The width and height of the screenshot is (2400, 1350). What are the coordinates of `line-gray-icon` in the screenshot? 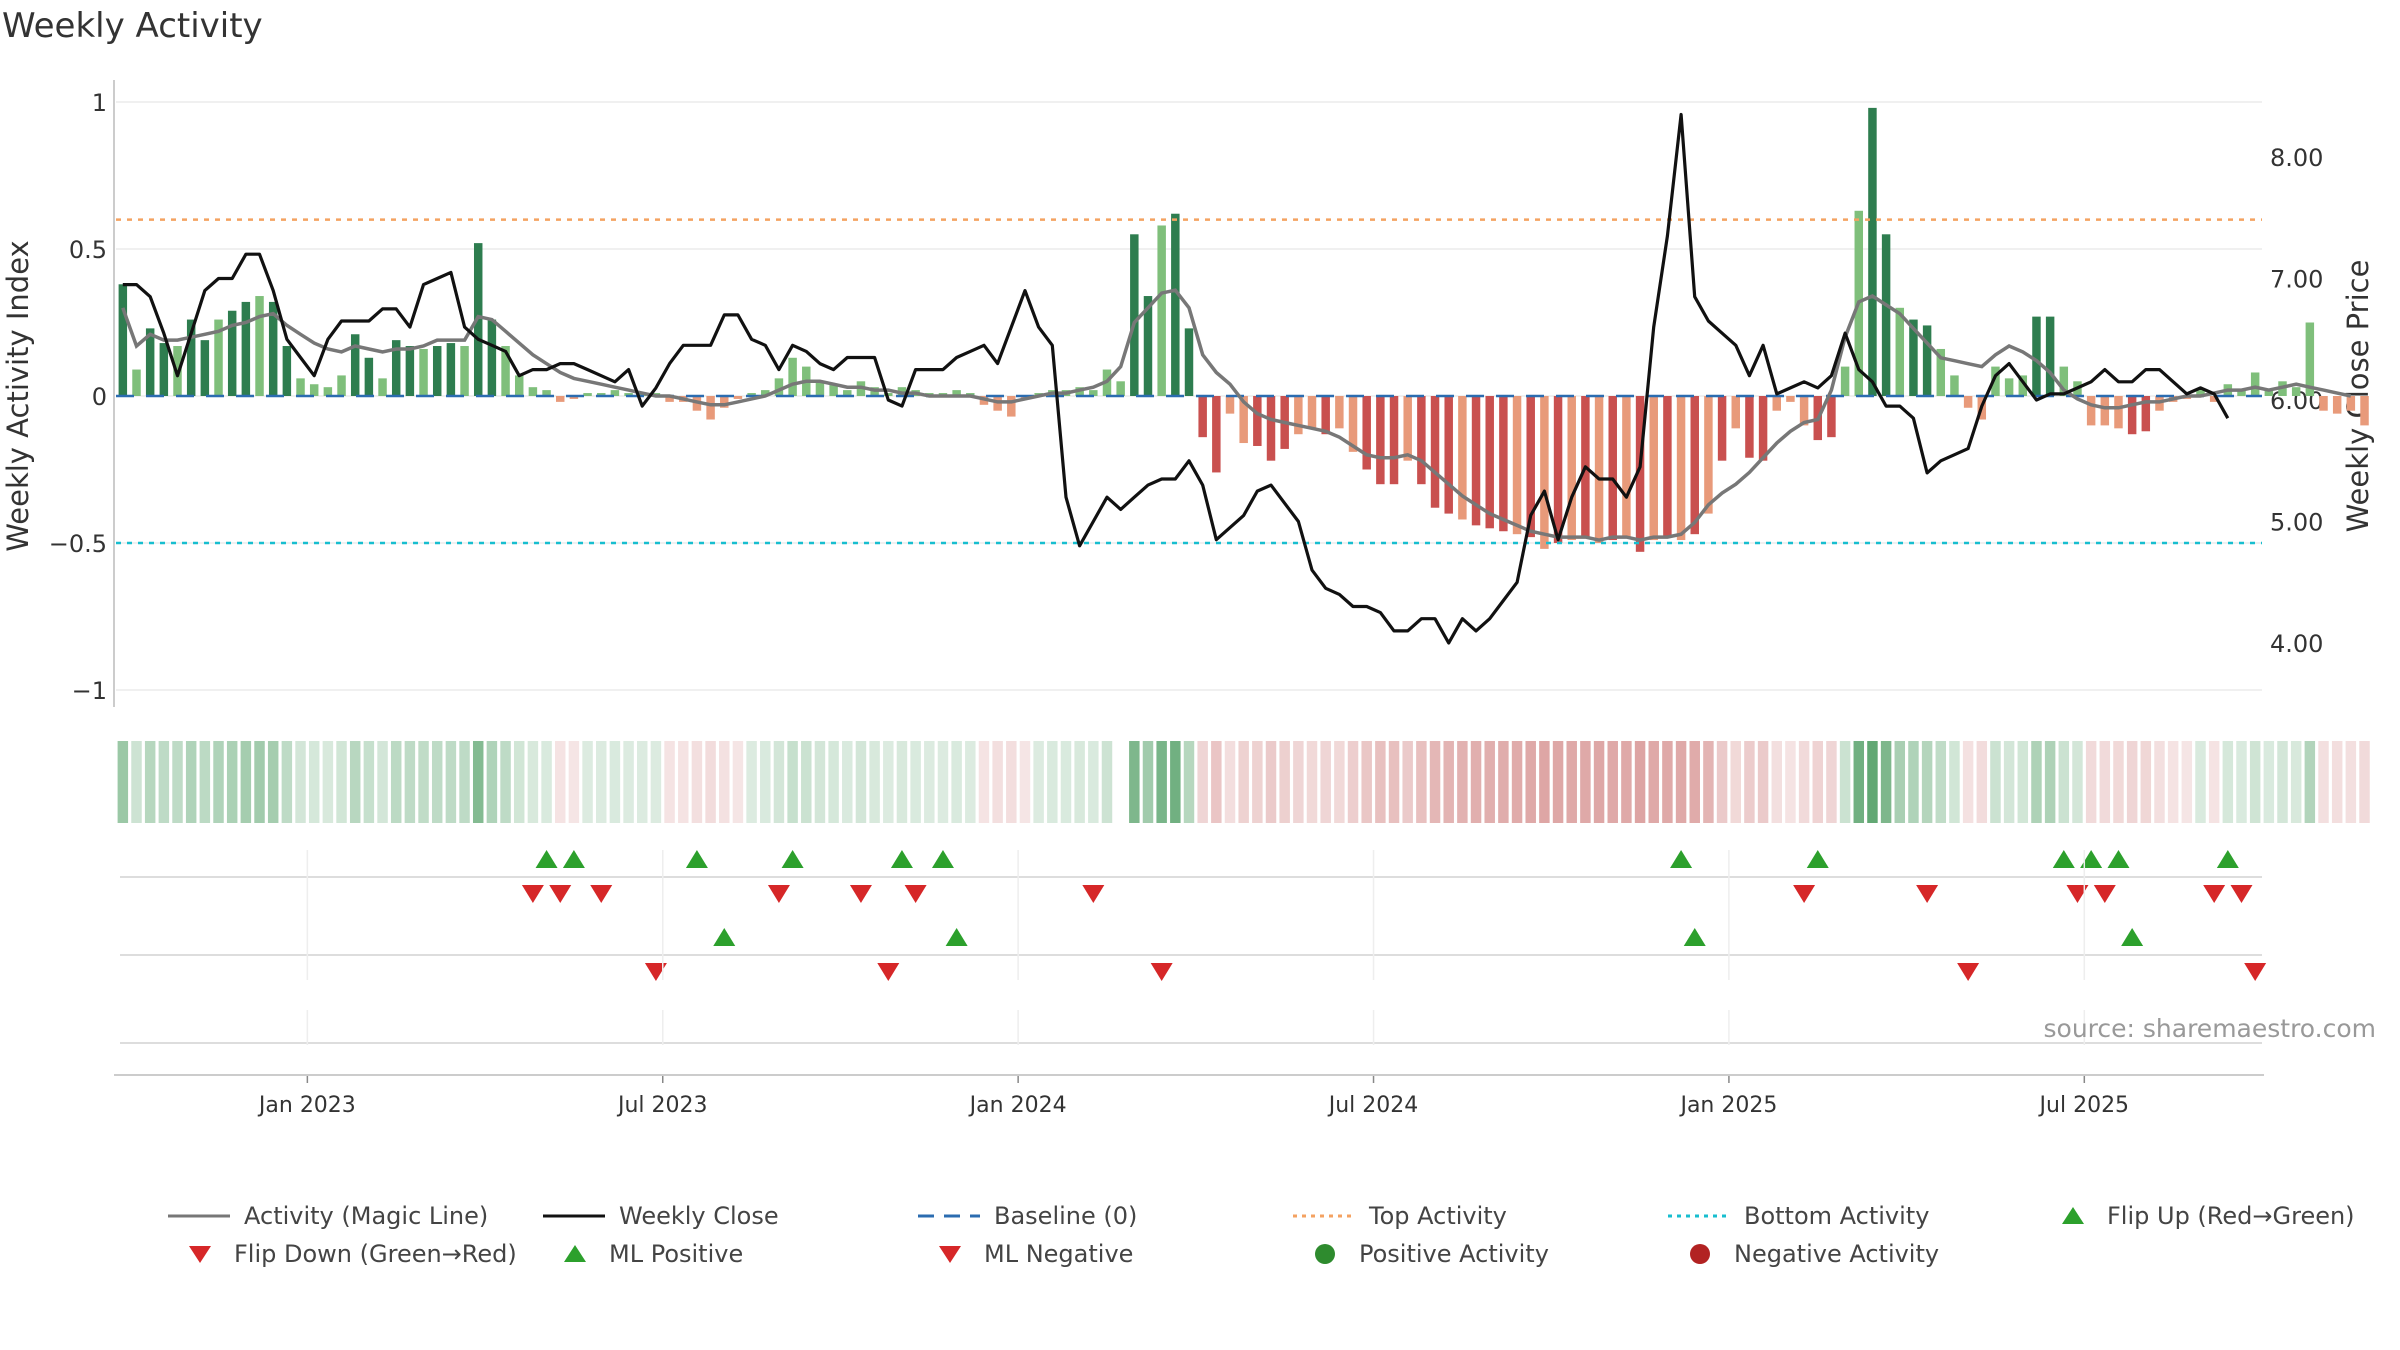 It's located at (199, 1216).